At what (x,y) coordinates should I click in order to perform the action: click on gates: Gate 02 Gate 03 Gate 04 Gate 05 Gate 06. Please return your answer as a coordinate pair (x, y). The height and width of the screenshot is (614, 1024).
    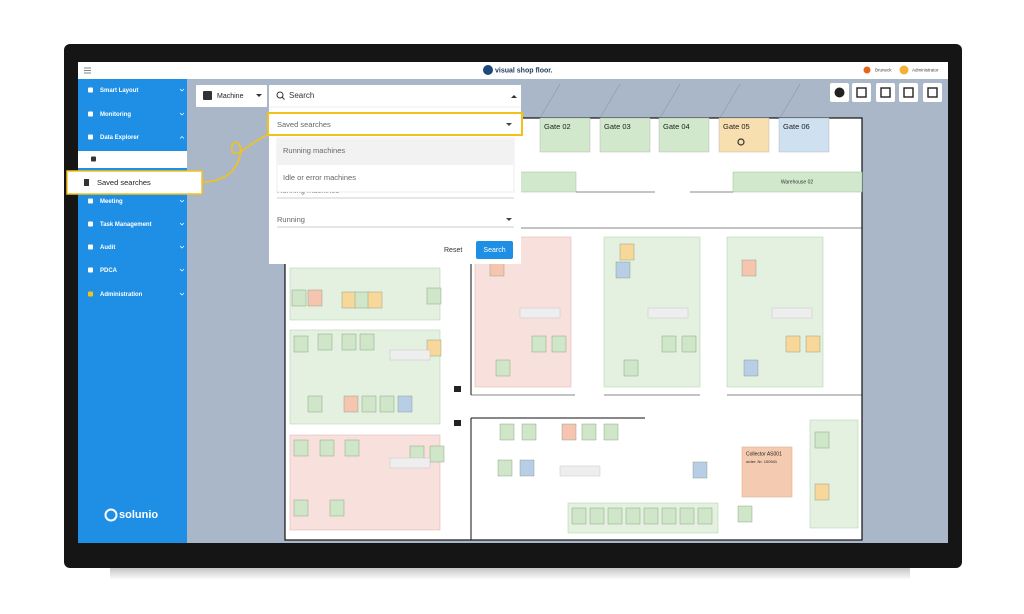
    Looking at the image, I should click on (684, 135).